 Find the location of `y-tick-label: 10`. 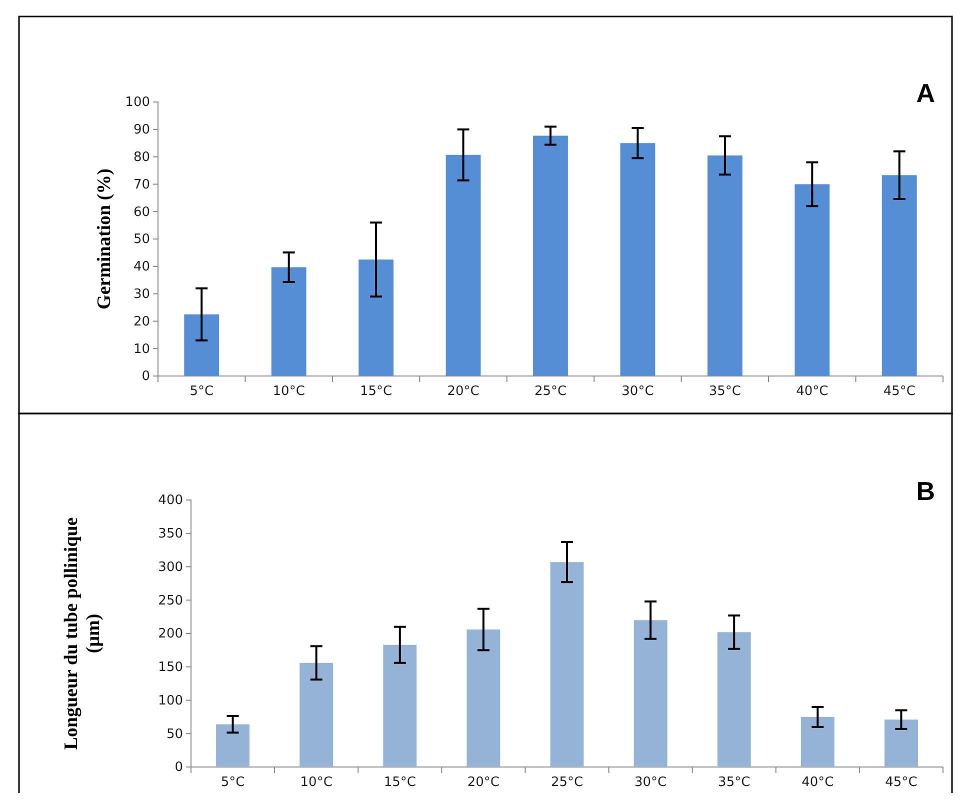

y-tick-label: 10 is located at coordinates (141, 349).